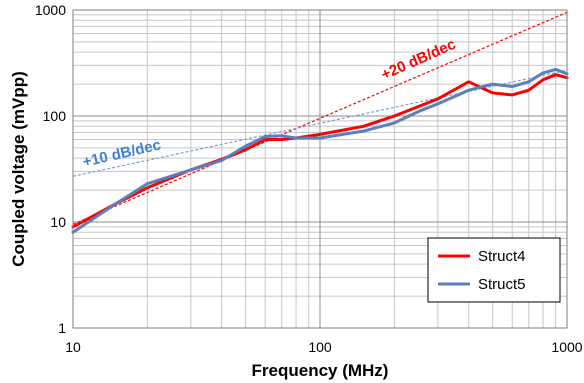 This screenshot has width=584, height=383. I want to click on annotation-10db: +10 dB/dec, so click(121, 153).